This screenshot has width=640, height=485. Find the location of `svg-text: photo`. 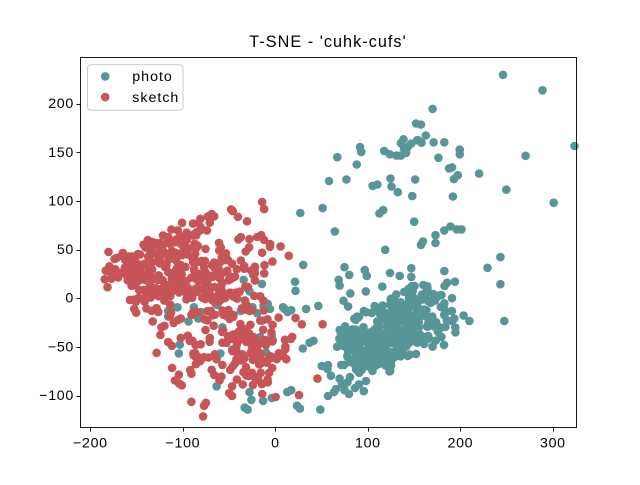

svg-text: photo is located at coordinates (152, 77).